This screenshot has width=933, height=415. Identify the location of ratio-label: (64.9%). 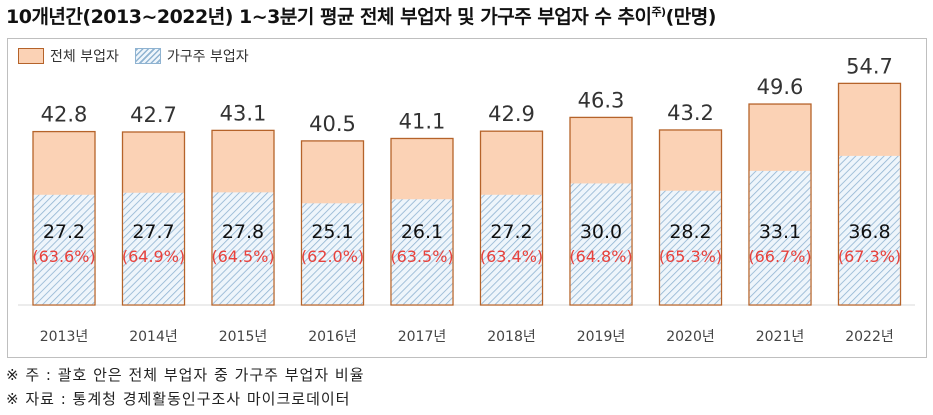
(153, 256).